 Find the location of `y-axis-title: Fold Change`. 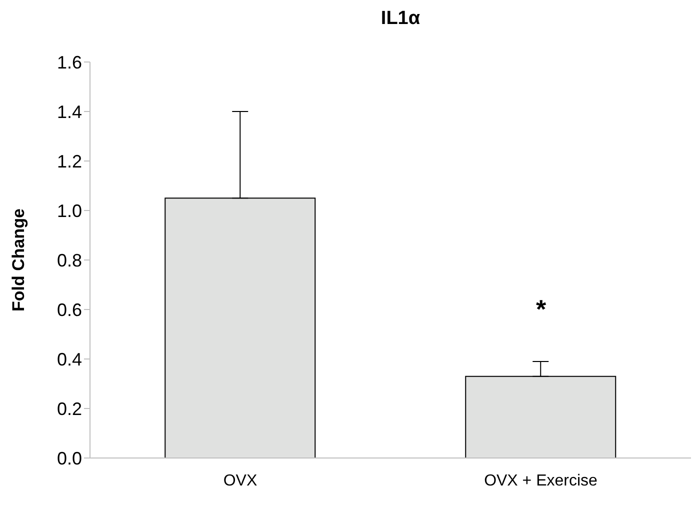

y-axis-title: Fold Change is located at coordinates (18, 260).